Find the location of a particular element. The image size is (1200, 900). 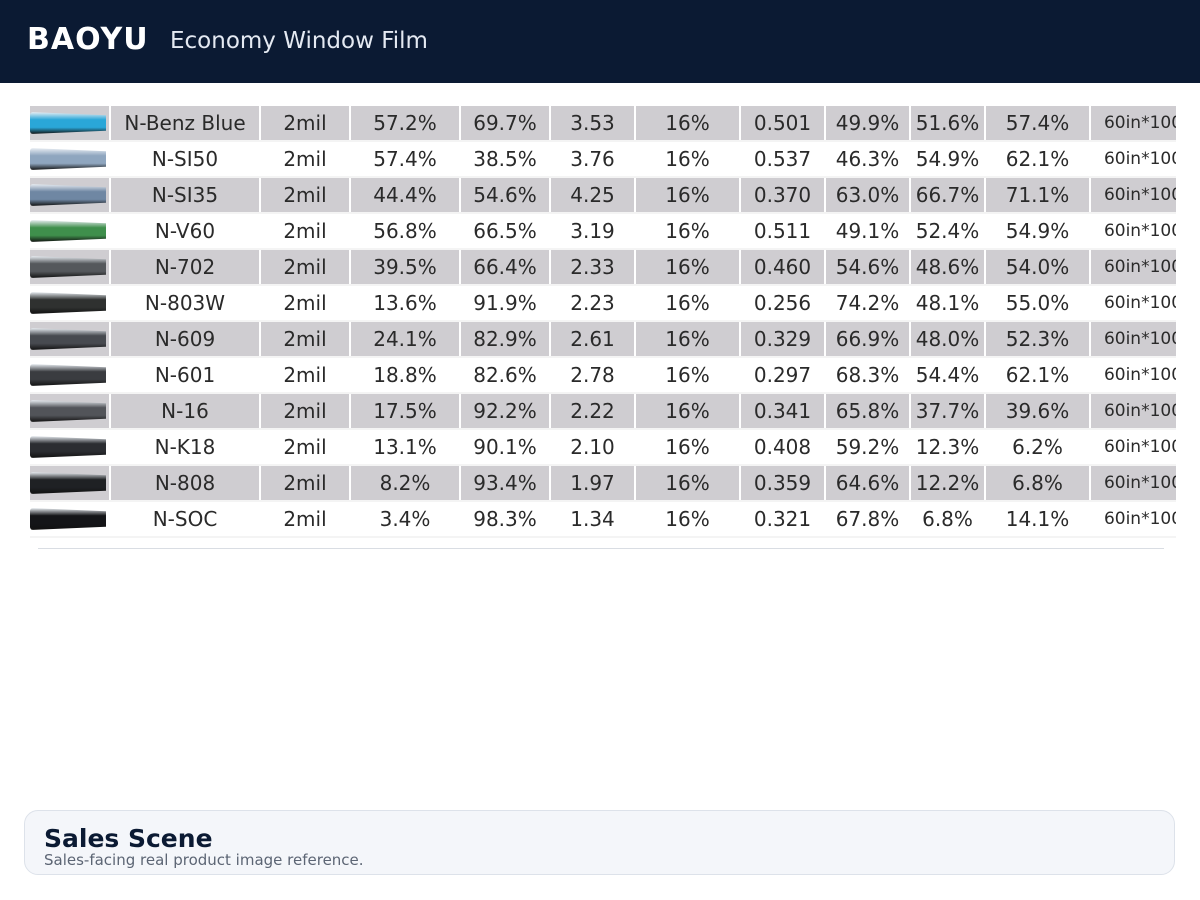

table-cell-c3: 2.10 is located at coordinates (593, 447).